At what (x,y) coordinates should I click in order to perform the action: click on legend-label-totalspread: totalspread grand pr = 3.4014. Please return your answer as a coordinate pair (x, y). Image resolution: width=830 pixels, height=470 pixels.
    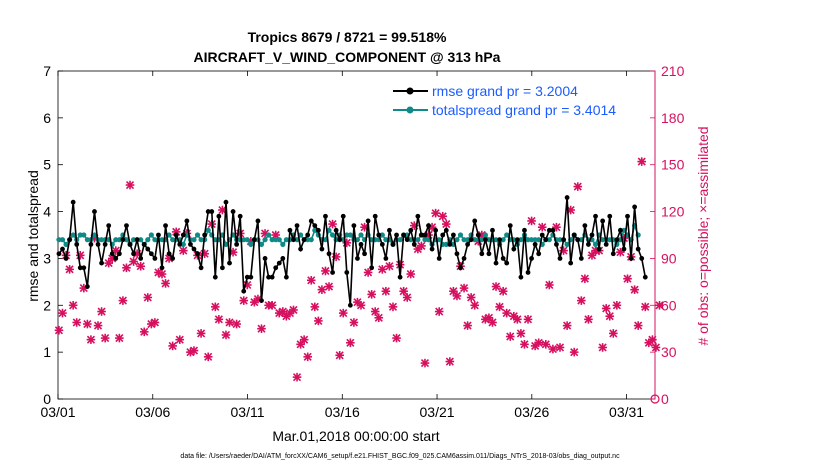
    Looking at the image, I should click on (524, 110).